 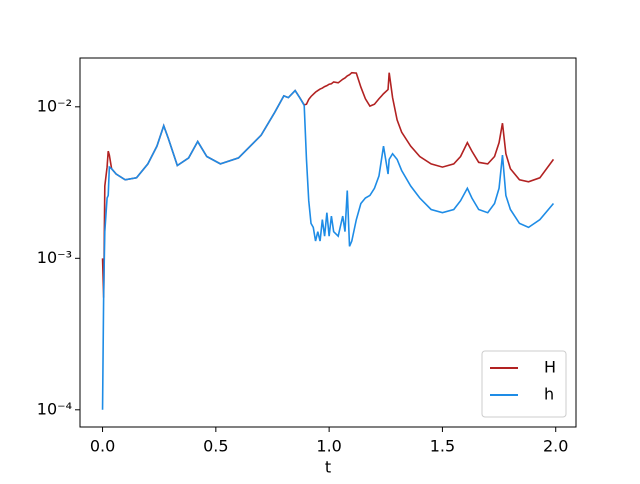 I want to click on legend-label: H, so click(x=550, y=367).